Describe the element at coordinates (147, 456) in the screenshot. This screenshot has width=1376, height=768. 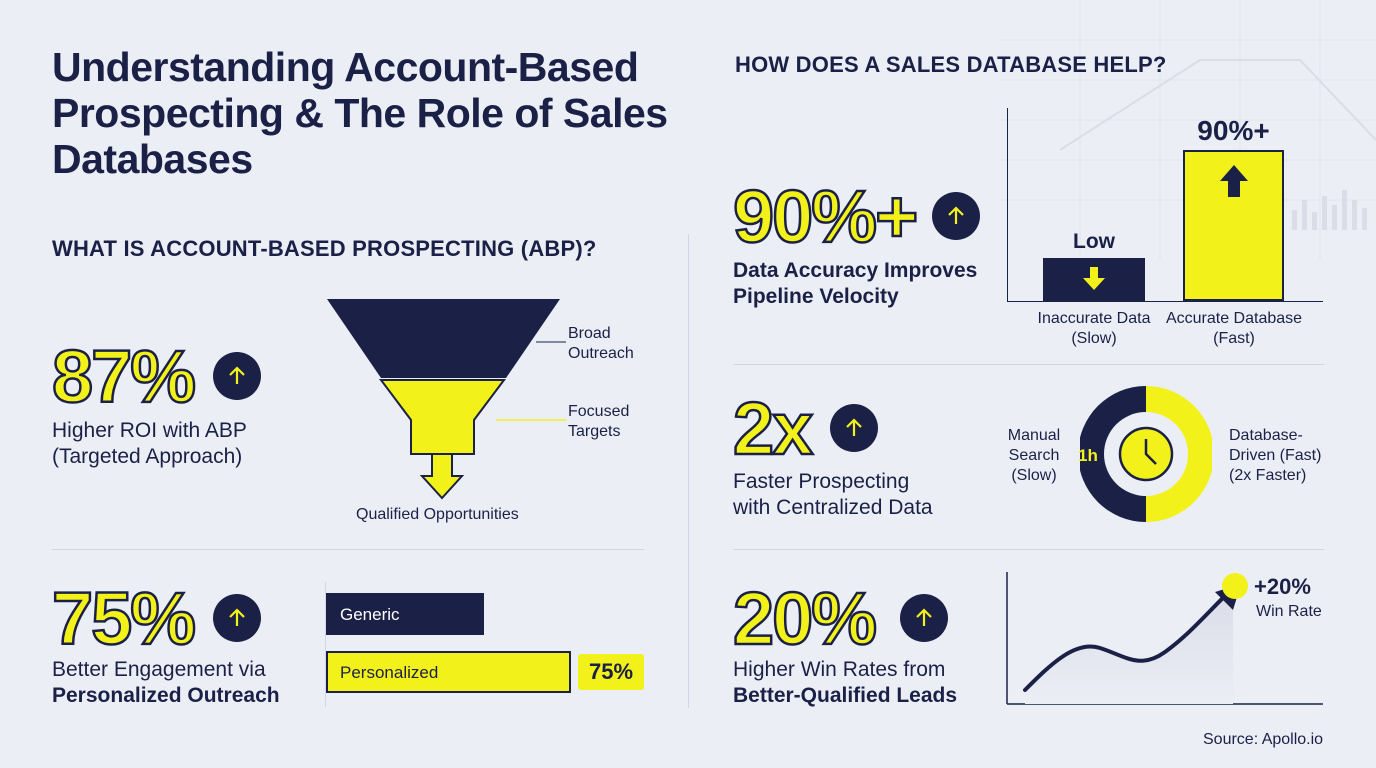
I see `abp-roi-line2: (Targeted Approach)` at that location.